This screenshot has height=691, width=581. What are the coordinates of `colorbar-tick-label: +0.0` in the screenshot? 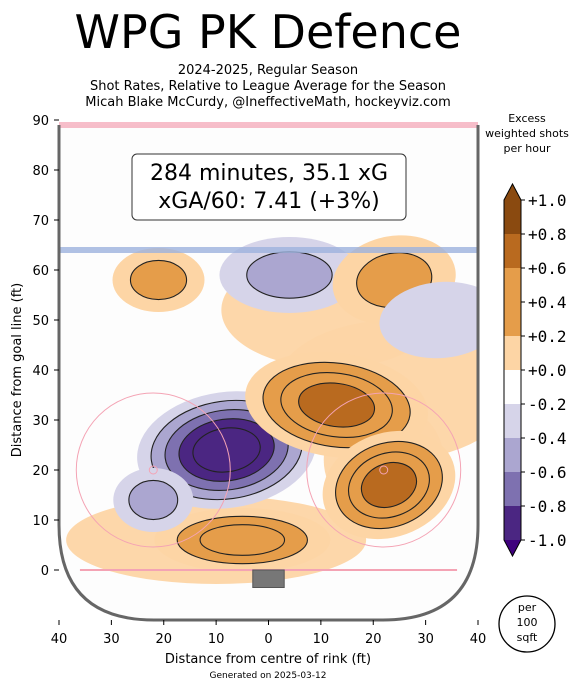 It's located at (547, 370).